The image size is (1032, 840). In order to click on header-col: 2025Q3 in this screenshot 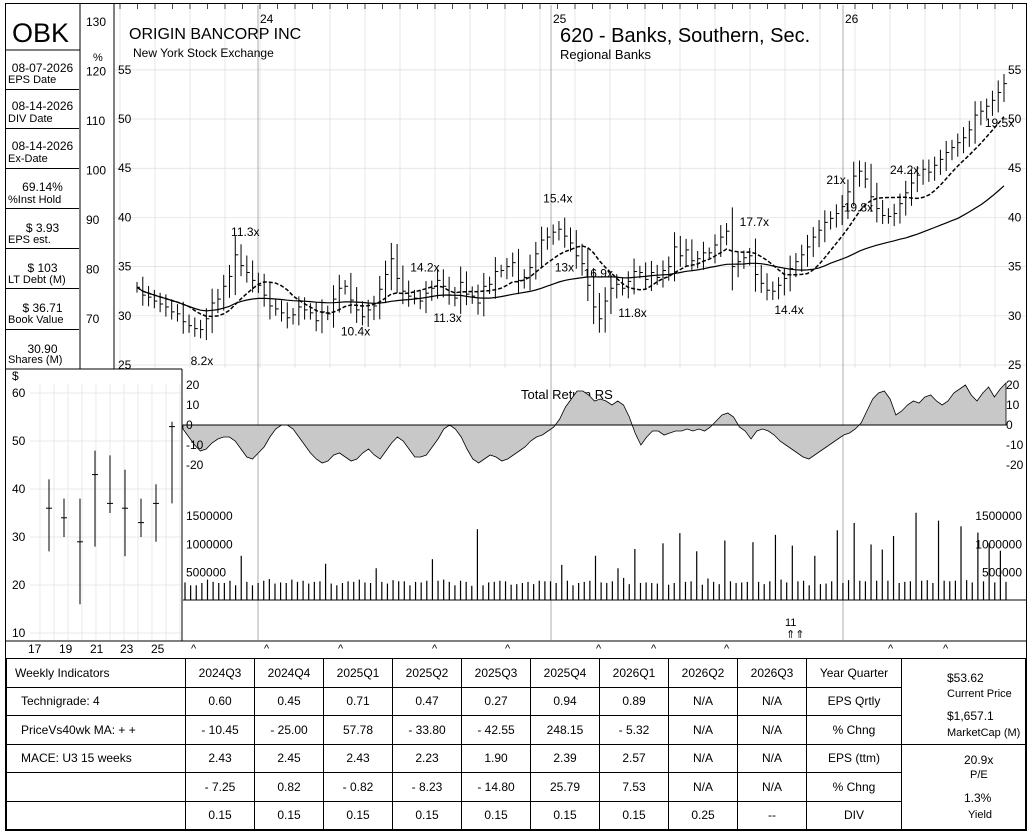, I will do `click(496, 673)`.